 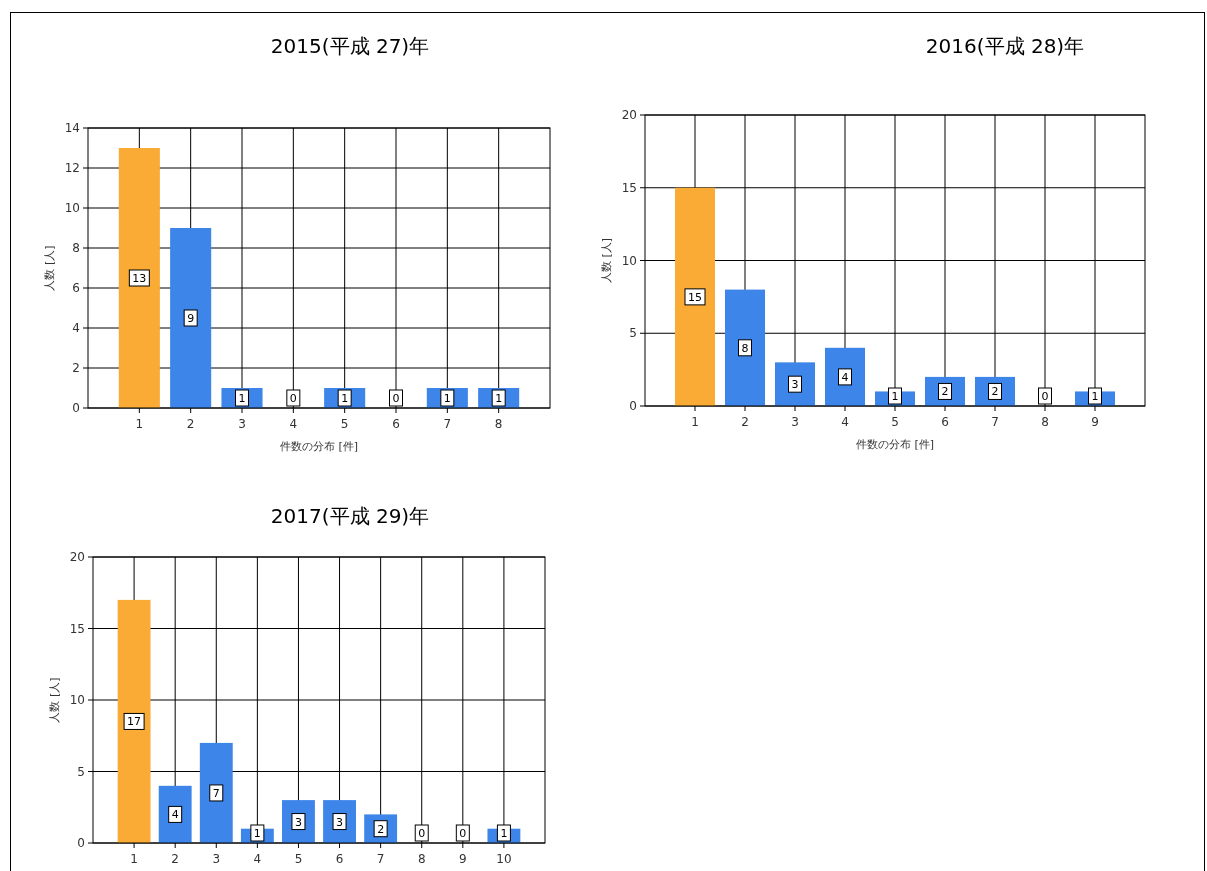 What do you see at coordinates (72, 128) in the screenshot?
I see `y-tick-label: 14` at bounding box center [72, 128].